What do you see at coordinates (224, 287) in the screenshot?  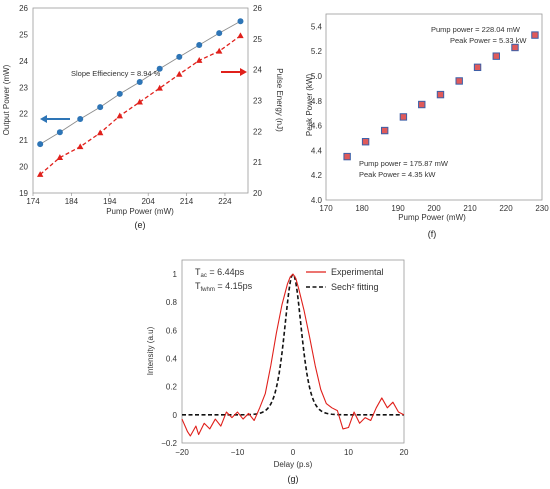 I see `panel-g-tfwhm-annotation: Tfwhm = 4.15ps` at bounding box center [224, 287].